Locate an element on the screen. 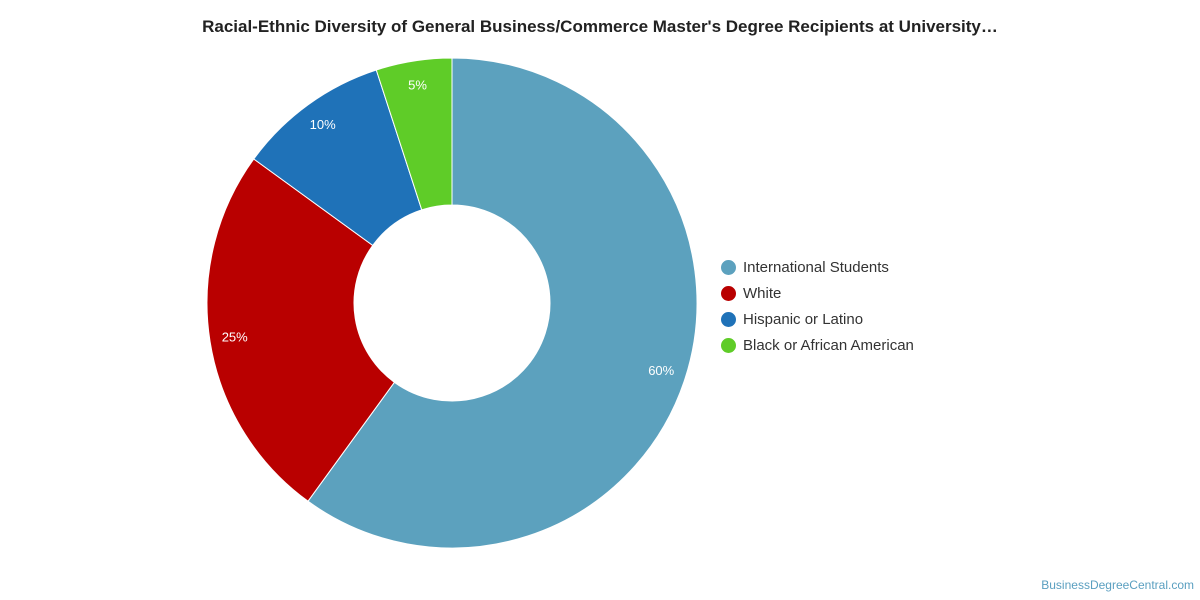  legend-label: White is located at coordinates (762, 293).